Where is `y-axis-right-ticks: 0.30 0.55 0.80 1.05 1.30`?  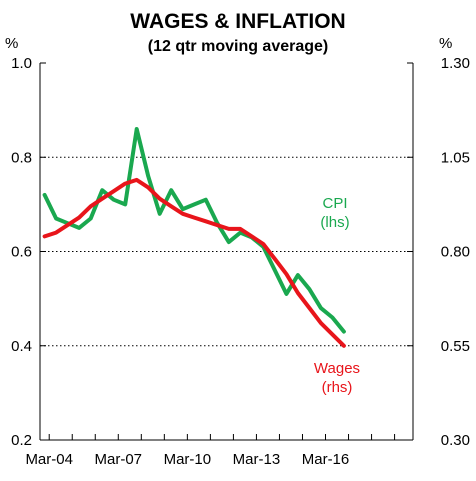
y-axis-right-ticks: 0.30 0.55 0.80 1.05 1.30 is located at coordinates (455, 252).